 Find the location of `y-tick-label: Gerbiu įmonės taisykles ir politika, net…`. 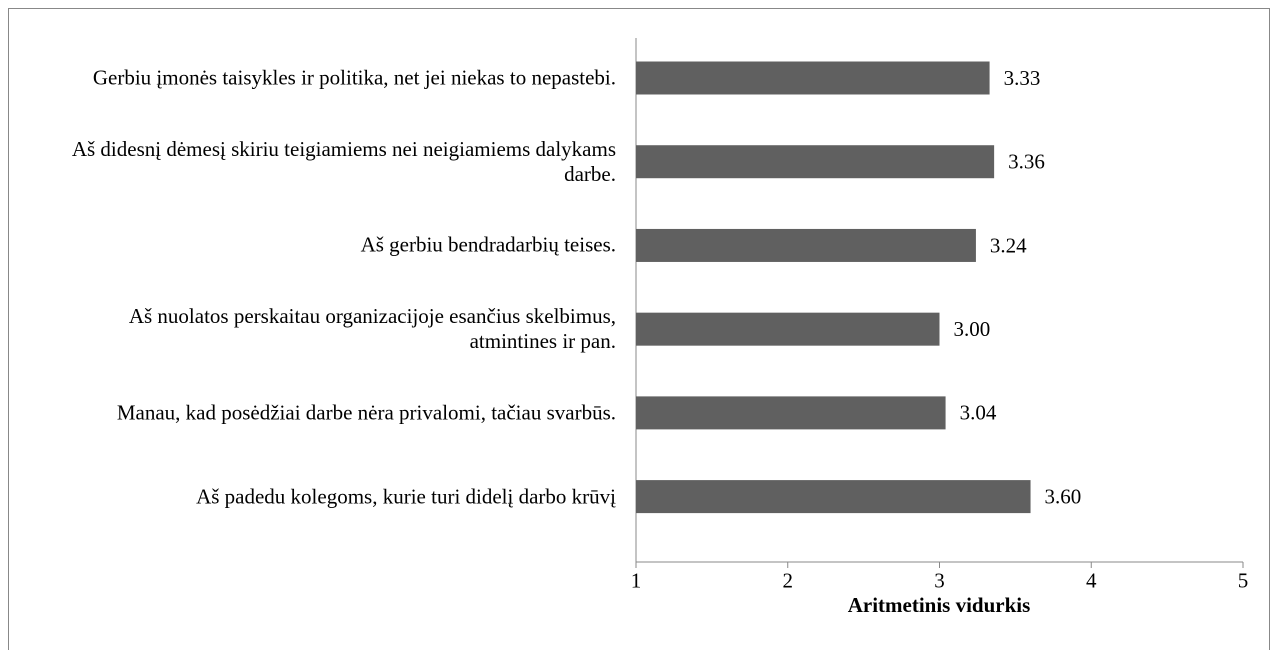

y-tick-label: Gerbiu įmonės taisykles ir politika, net… is located at coordinates (354, 77).